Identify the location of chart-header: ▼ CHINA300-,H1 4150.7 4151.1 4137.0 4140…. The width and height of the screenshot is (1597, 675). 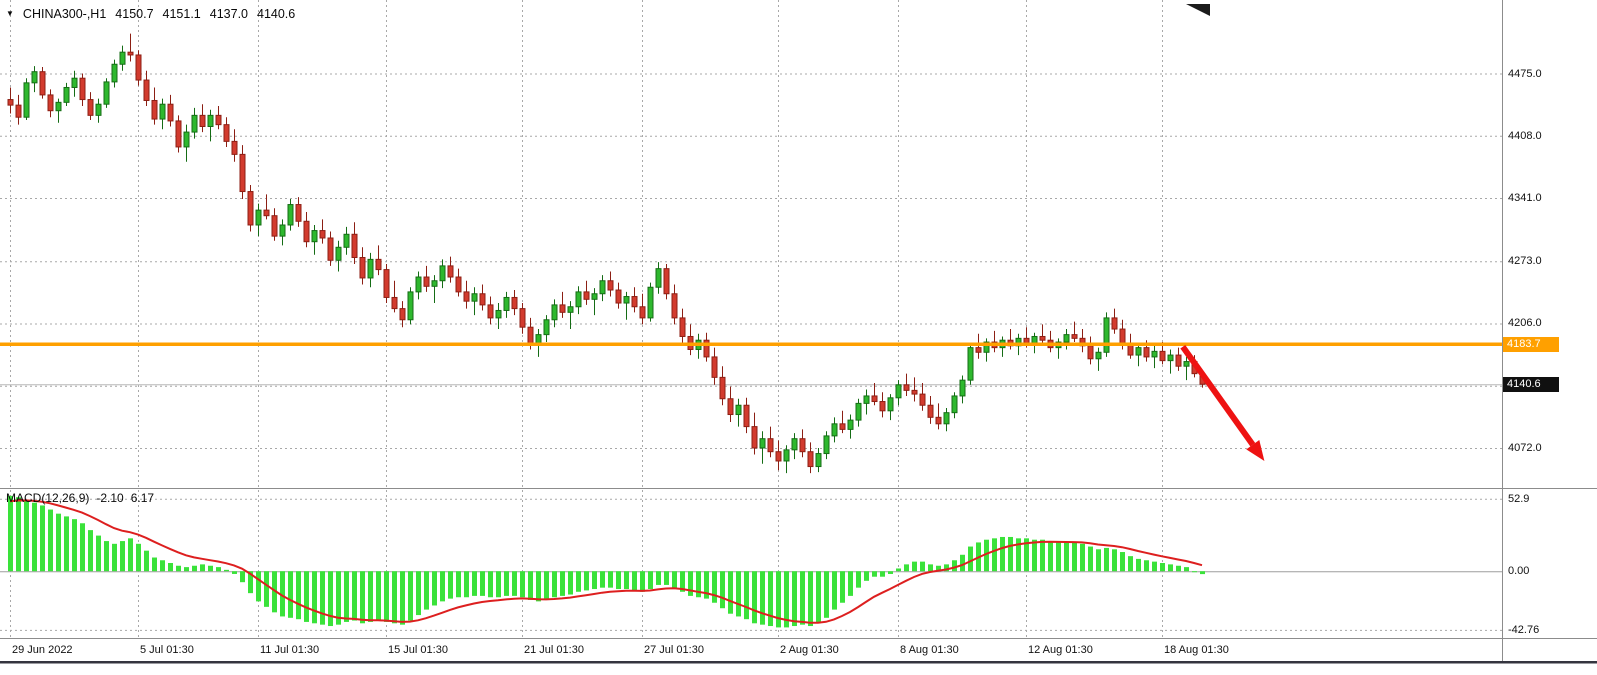
(150, 14).